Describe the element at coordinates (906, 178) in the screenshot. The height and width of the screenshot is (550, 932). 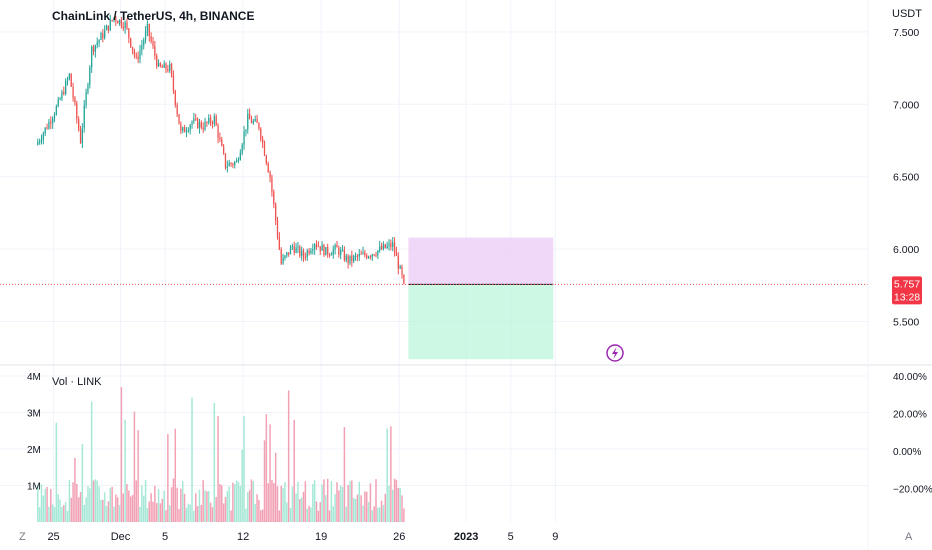
I see `price-axis: 7.500 7.000 6.500 6.000 5.500` at that location.